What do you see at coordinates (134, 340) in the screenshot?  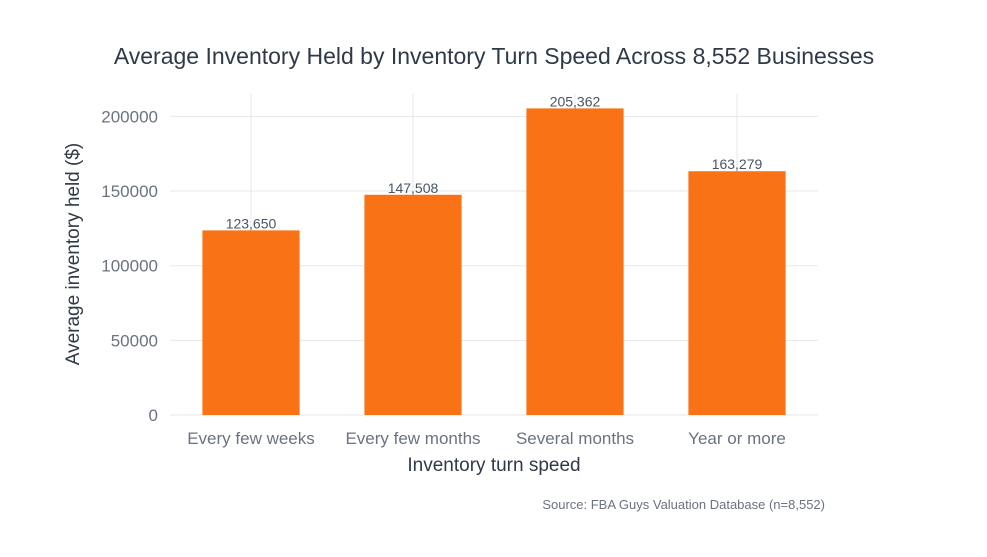 I see `y-tick-label: 50000` at bounding box center [134, 340].